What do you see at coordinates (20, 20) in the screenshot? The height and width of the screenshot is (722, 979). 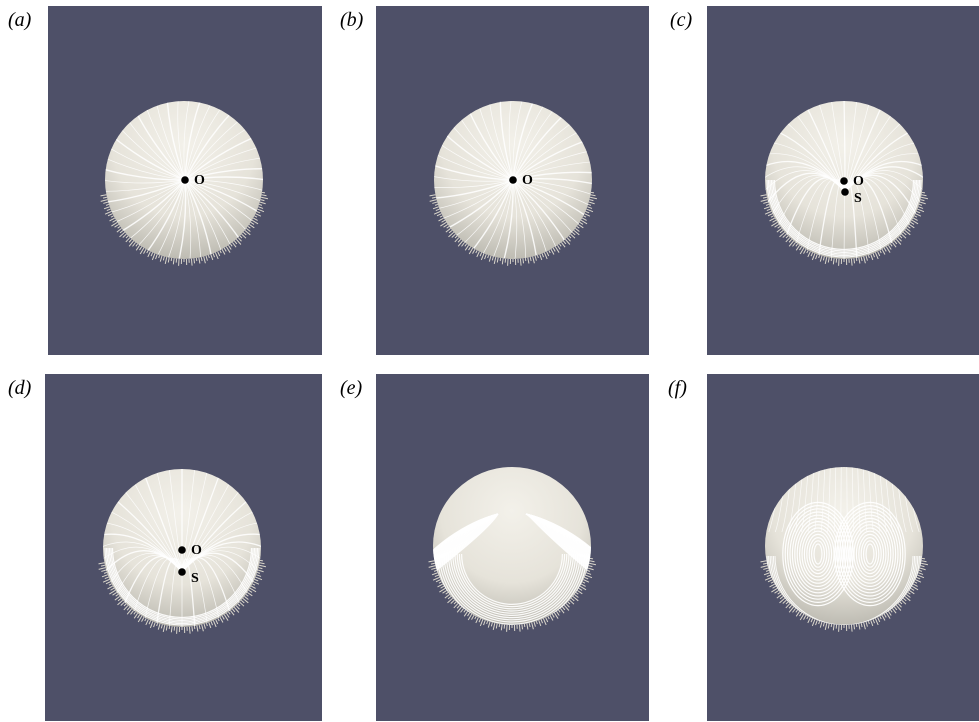 I see `panel-label-a: (a)` at bounding box center [20, 20].